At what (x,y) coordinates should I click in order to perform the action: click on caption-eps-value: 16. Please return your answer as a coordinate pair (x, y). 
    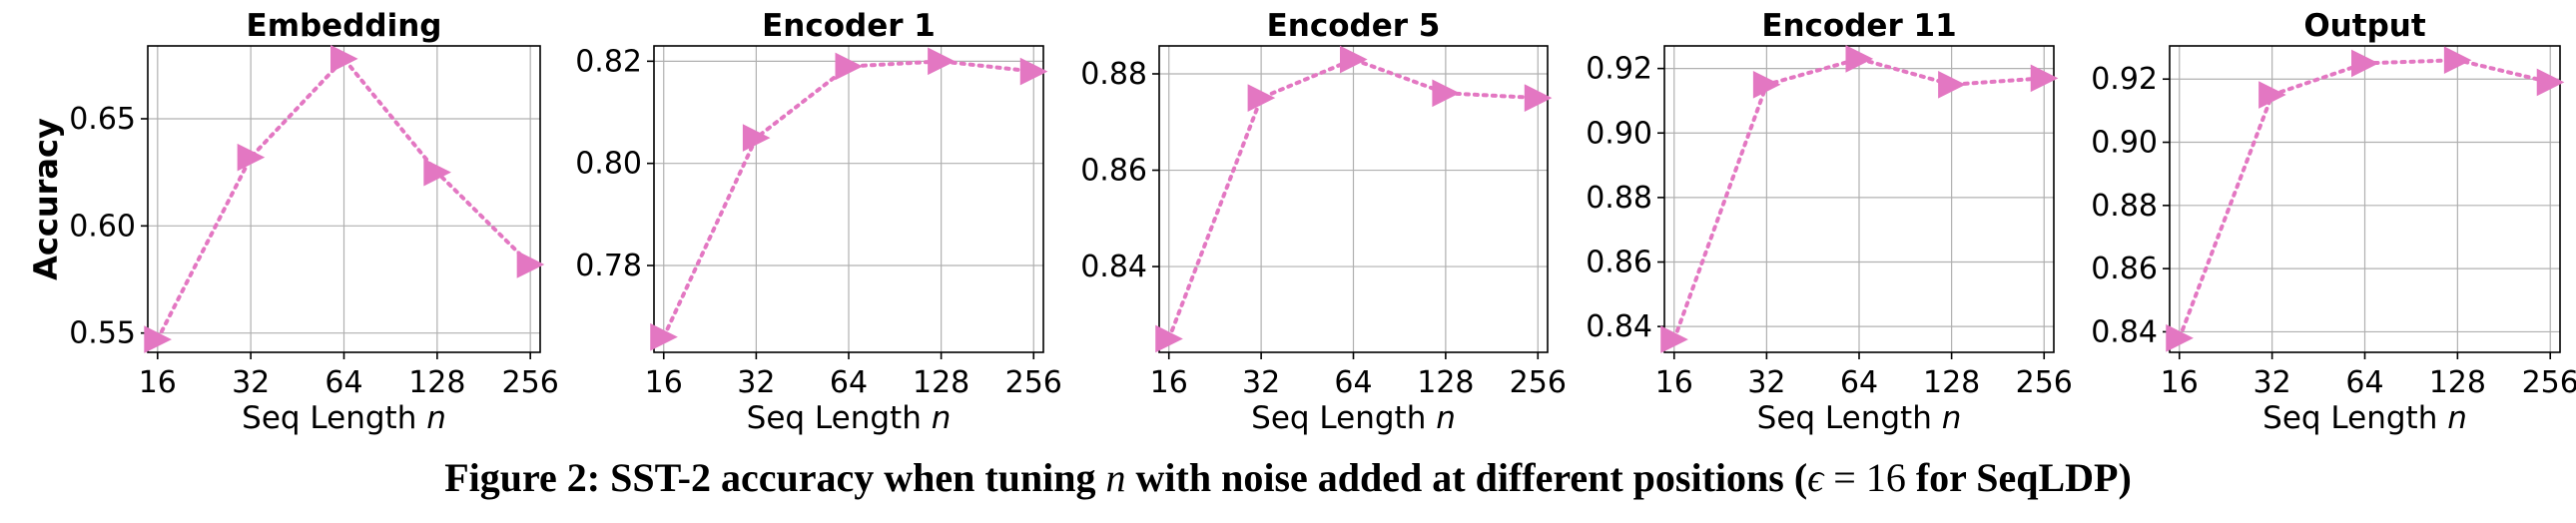
    Looking at the image, I should click on (1885, 477).